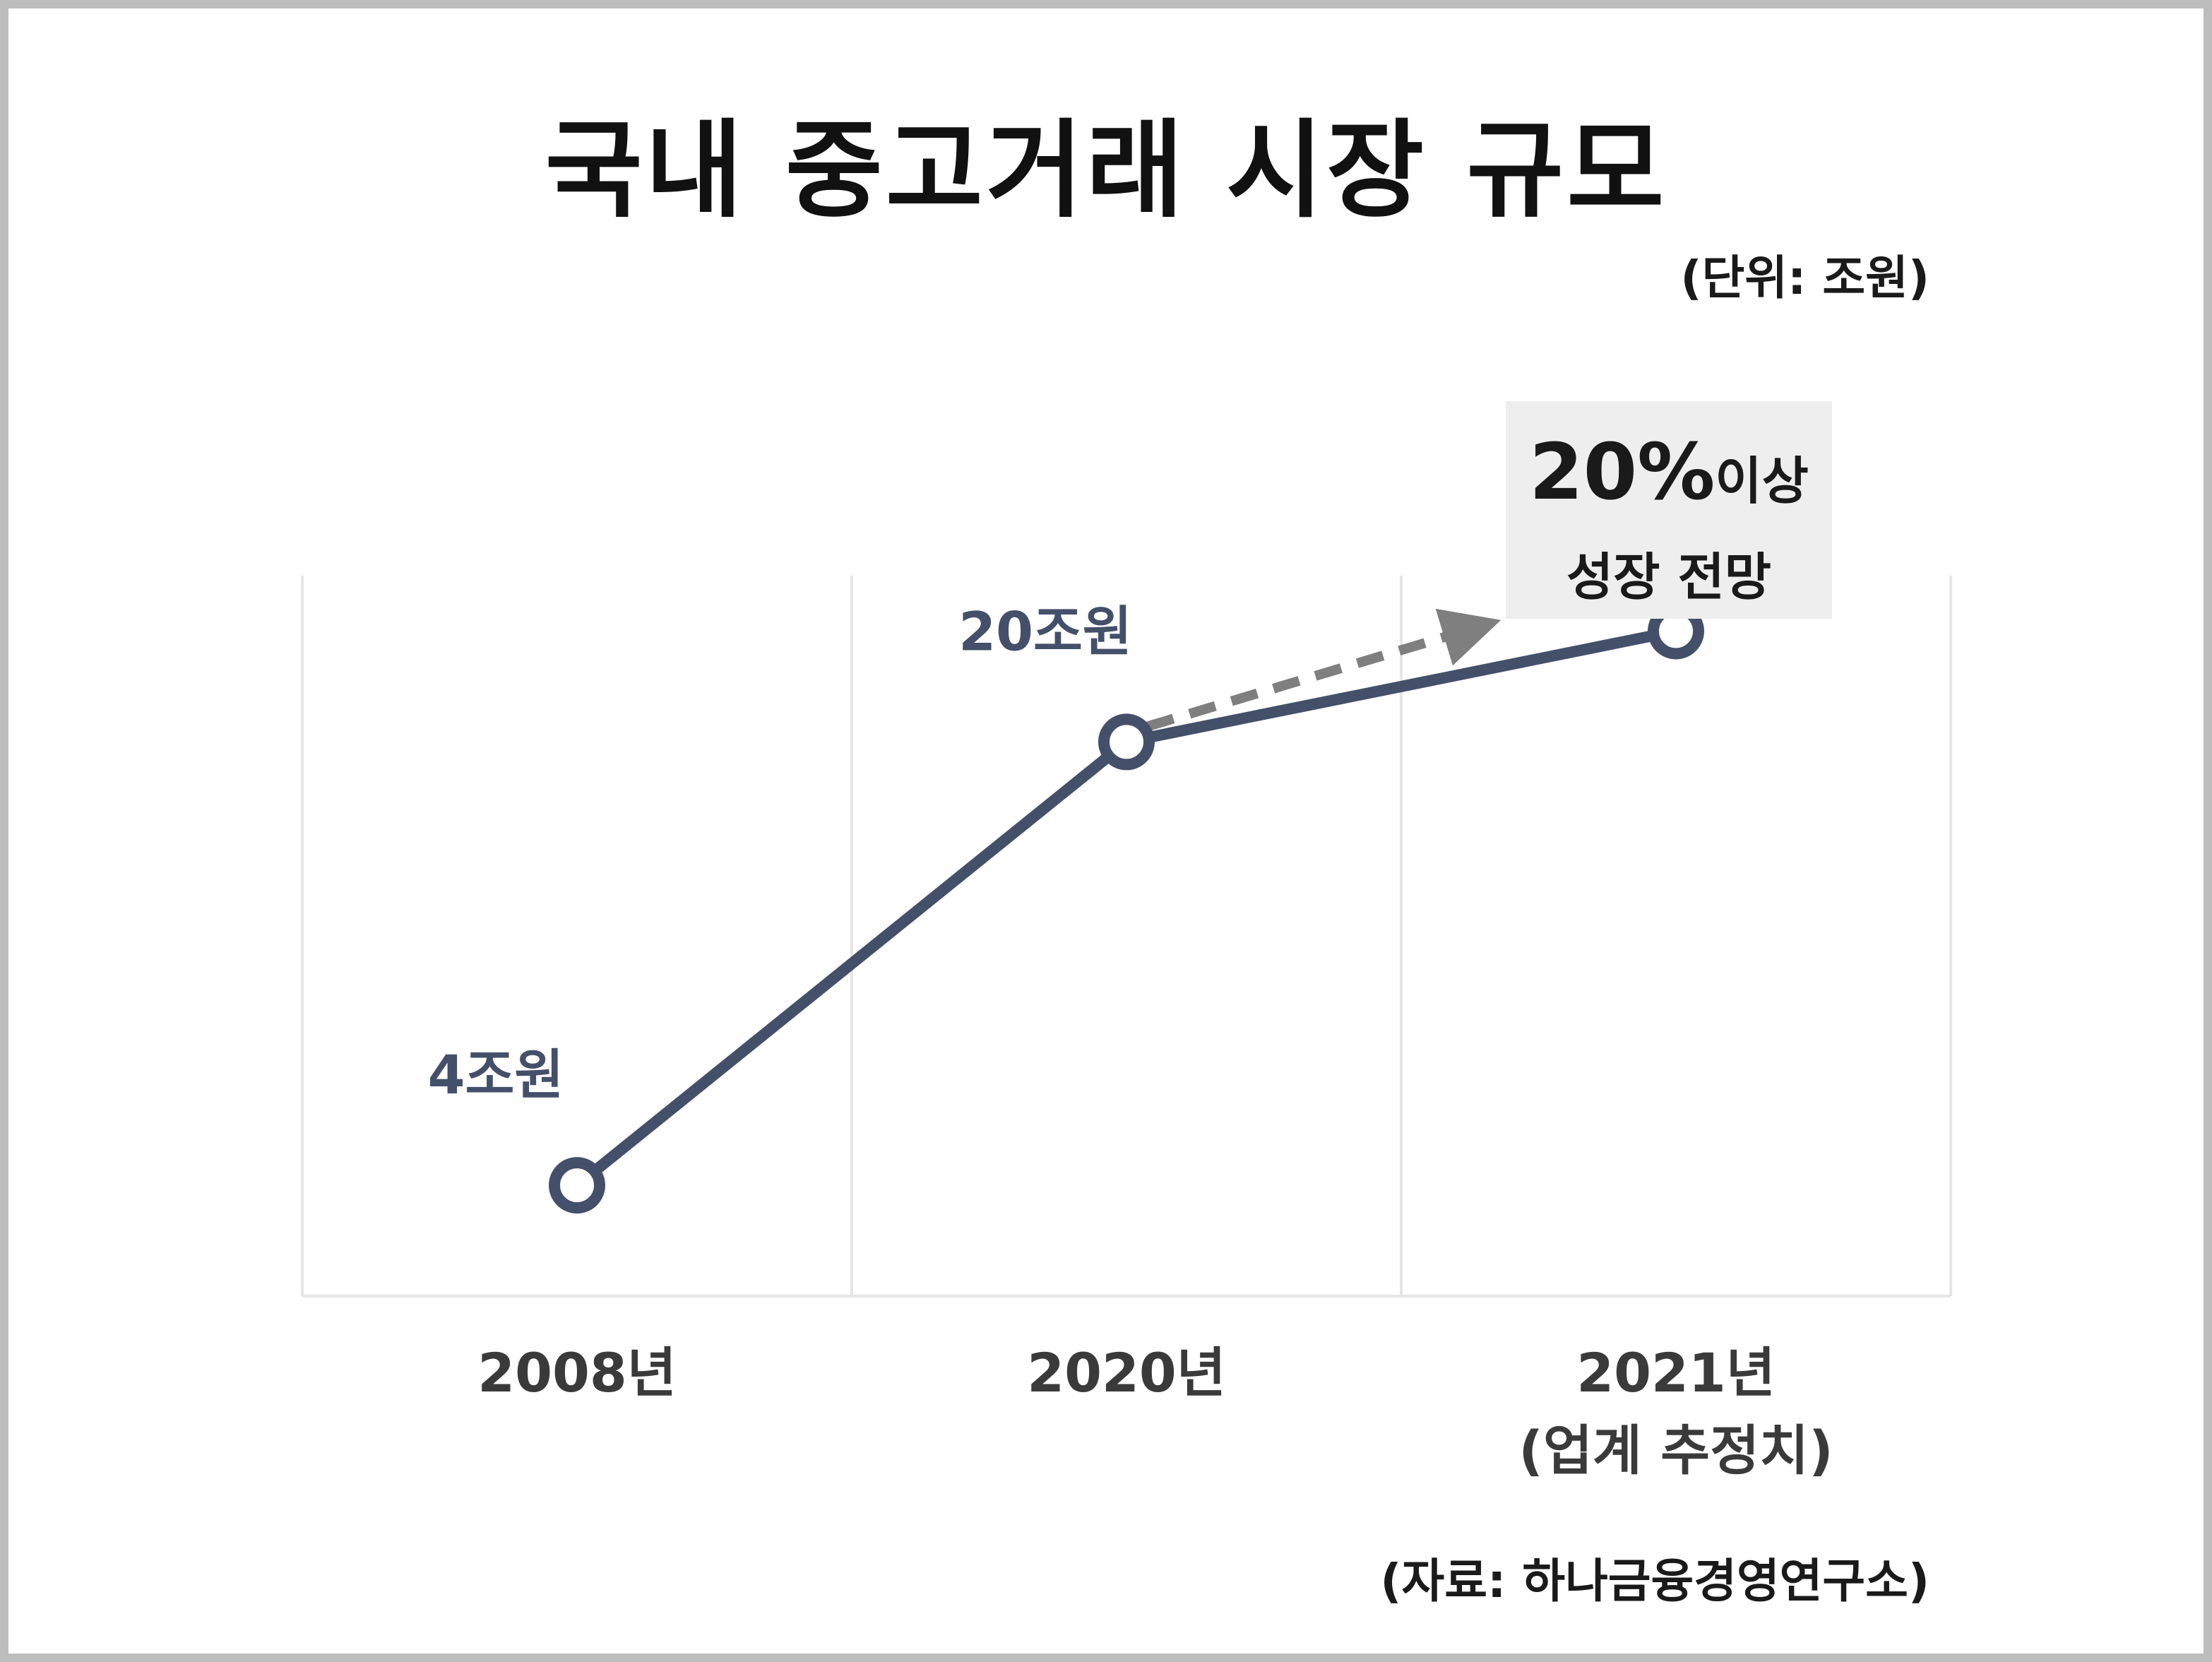 This screenshot has height=1662, width=2212. I want to click on callout-line2: 성장 전망, so click(1669, 577).